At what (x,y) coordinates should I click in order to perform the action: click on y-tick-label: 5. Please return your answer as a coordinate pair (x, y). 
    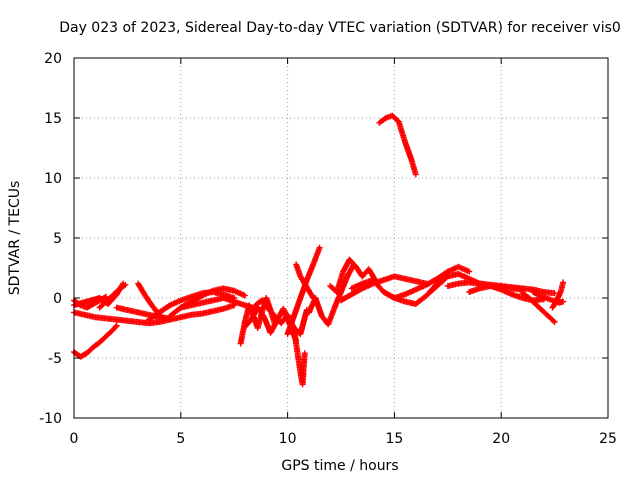
    Looking at the image, I should click on (57, 239).